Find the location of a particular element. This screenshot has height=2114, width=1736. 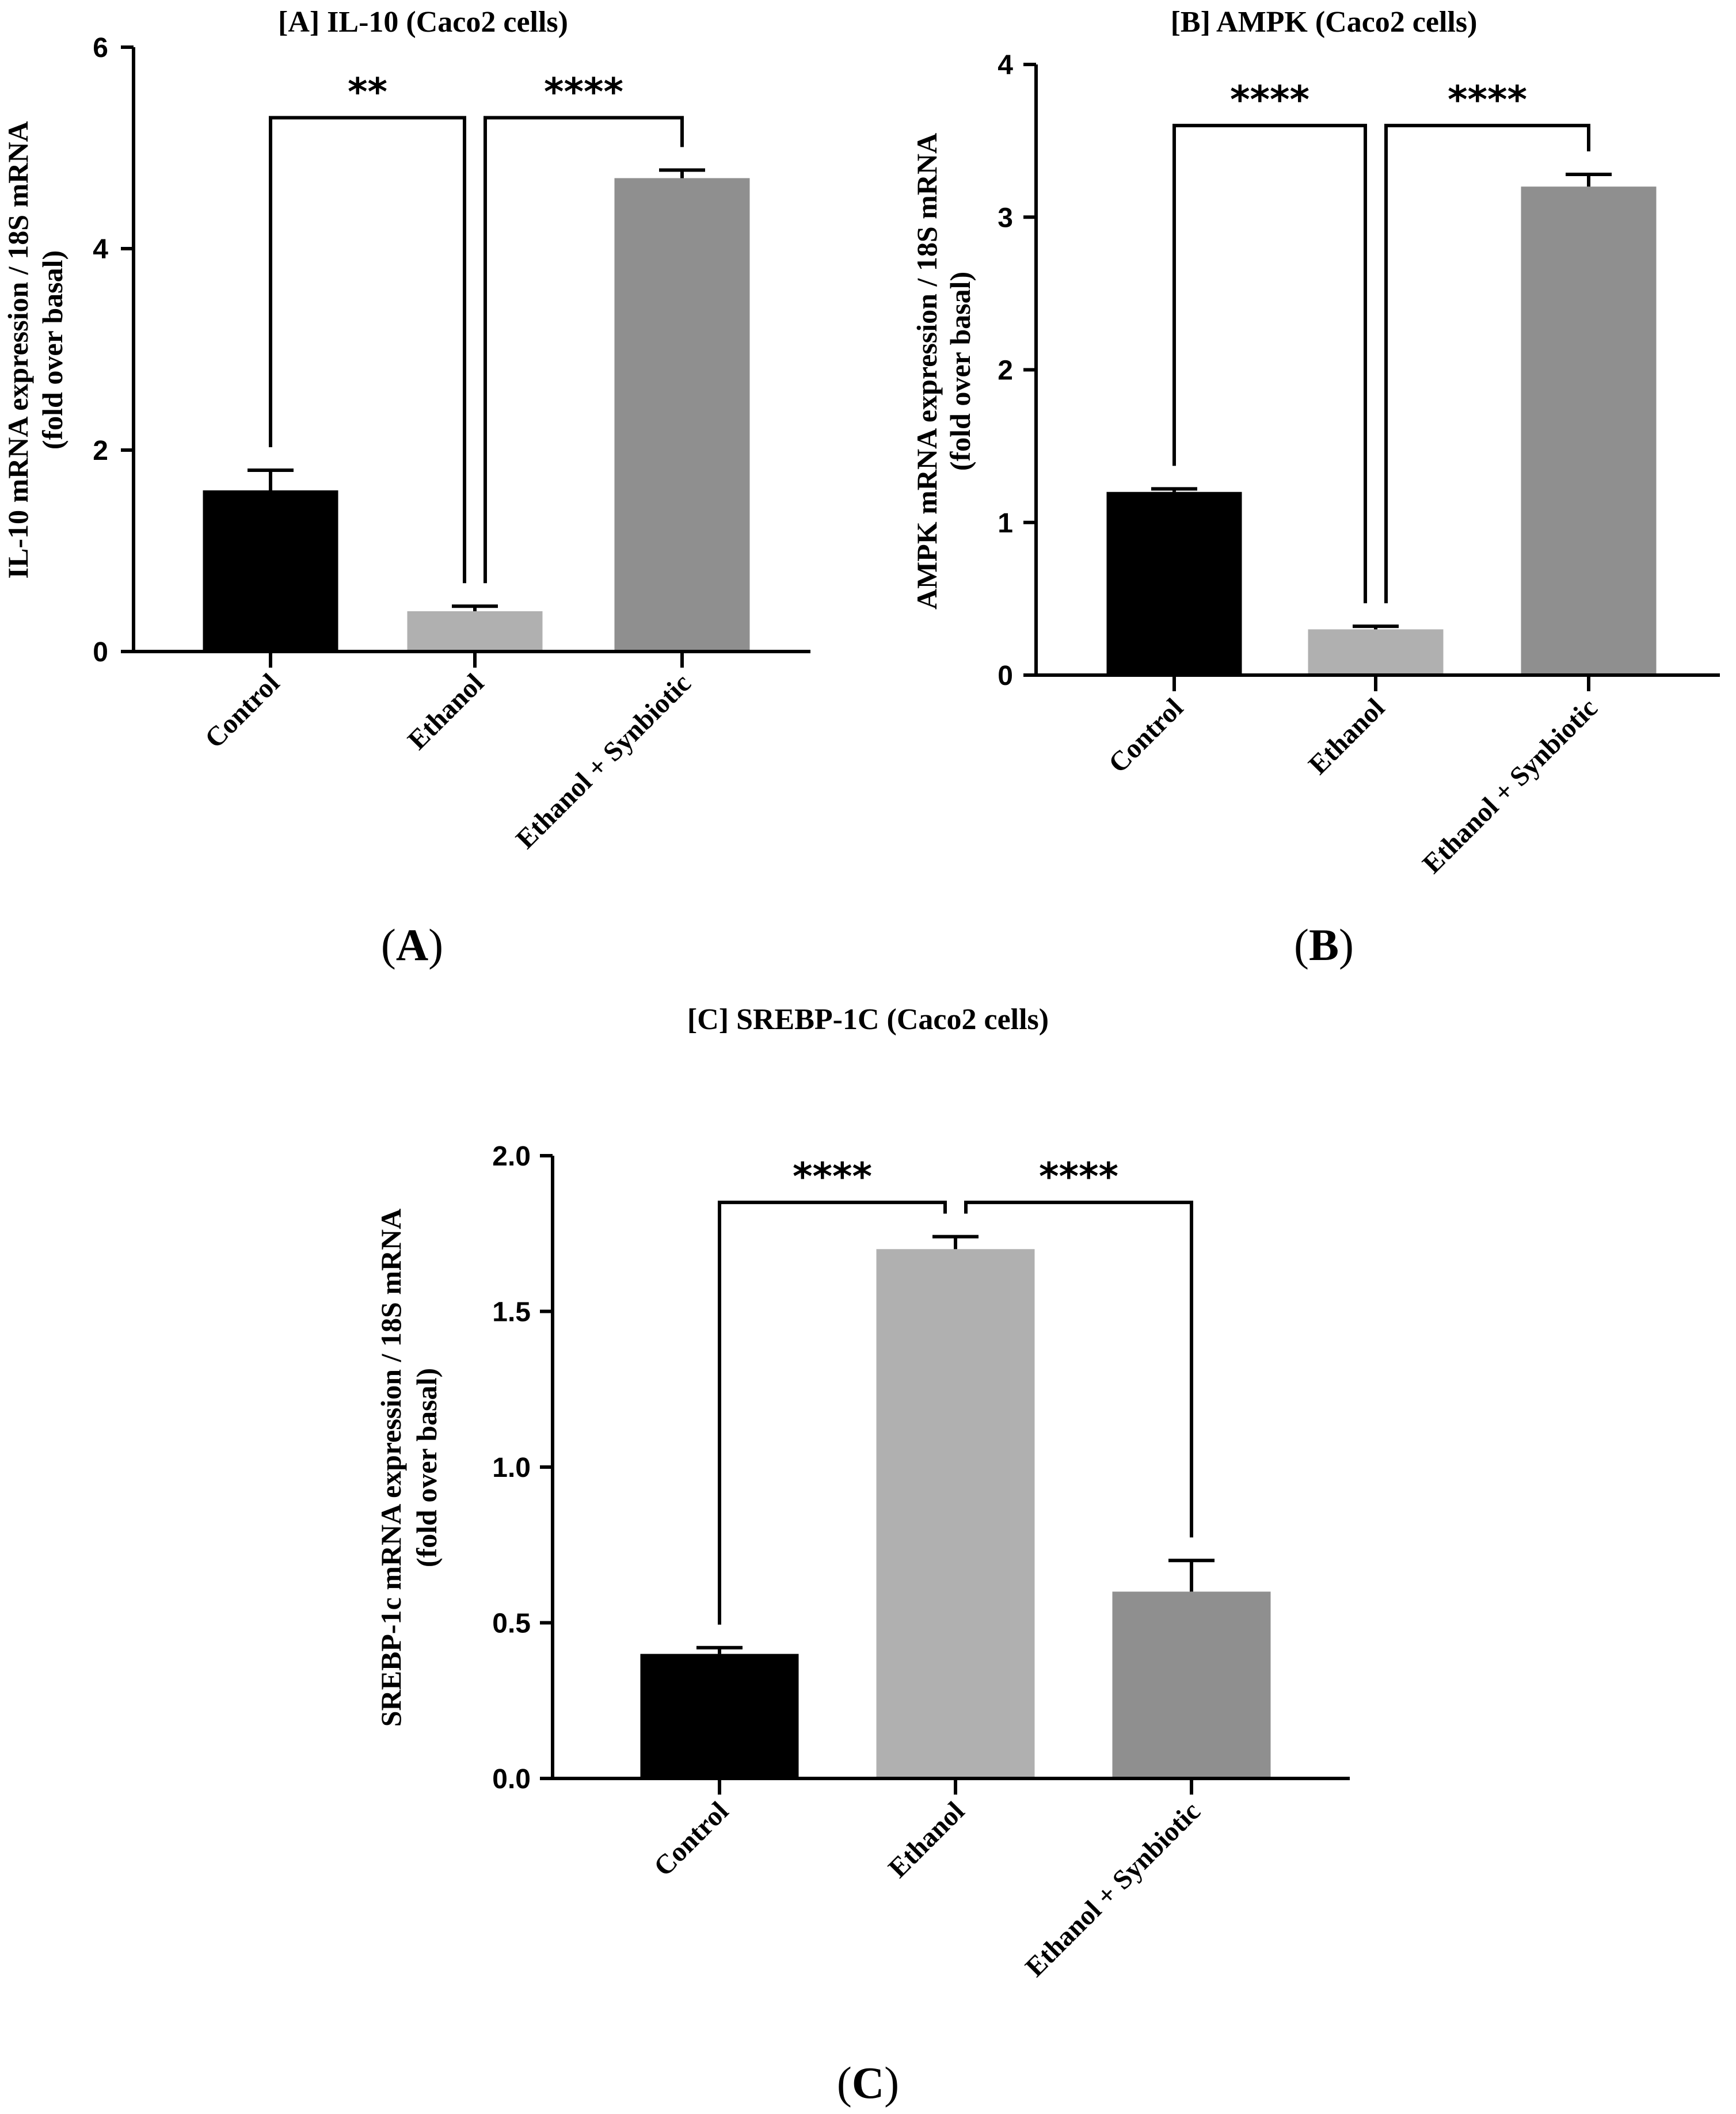

significance-label: ** is located at coordinates (367, 92).